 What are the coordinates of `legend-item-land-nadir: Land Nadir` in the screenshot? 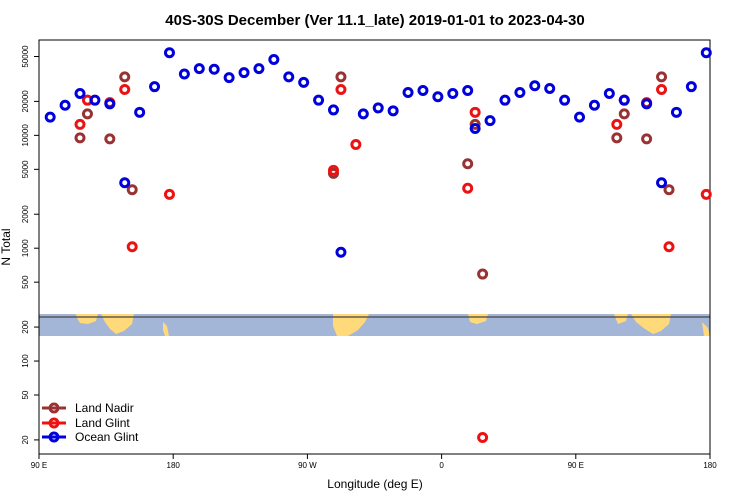 It's located at (88, 408).